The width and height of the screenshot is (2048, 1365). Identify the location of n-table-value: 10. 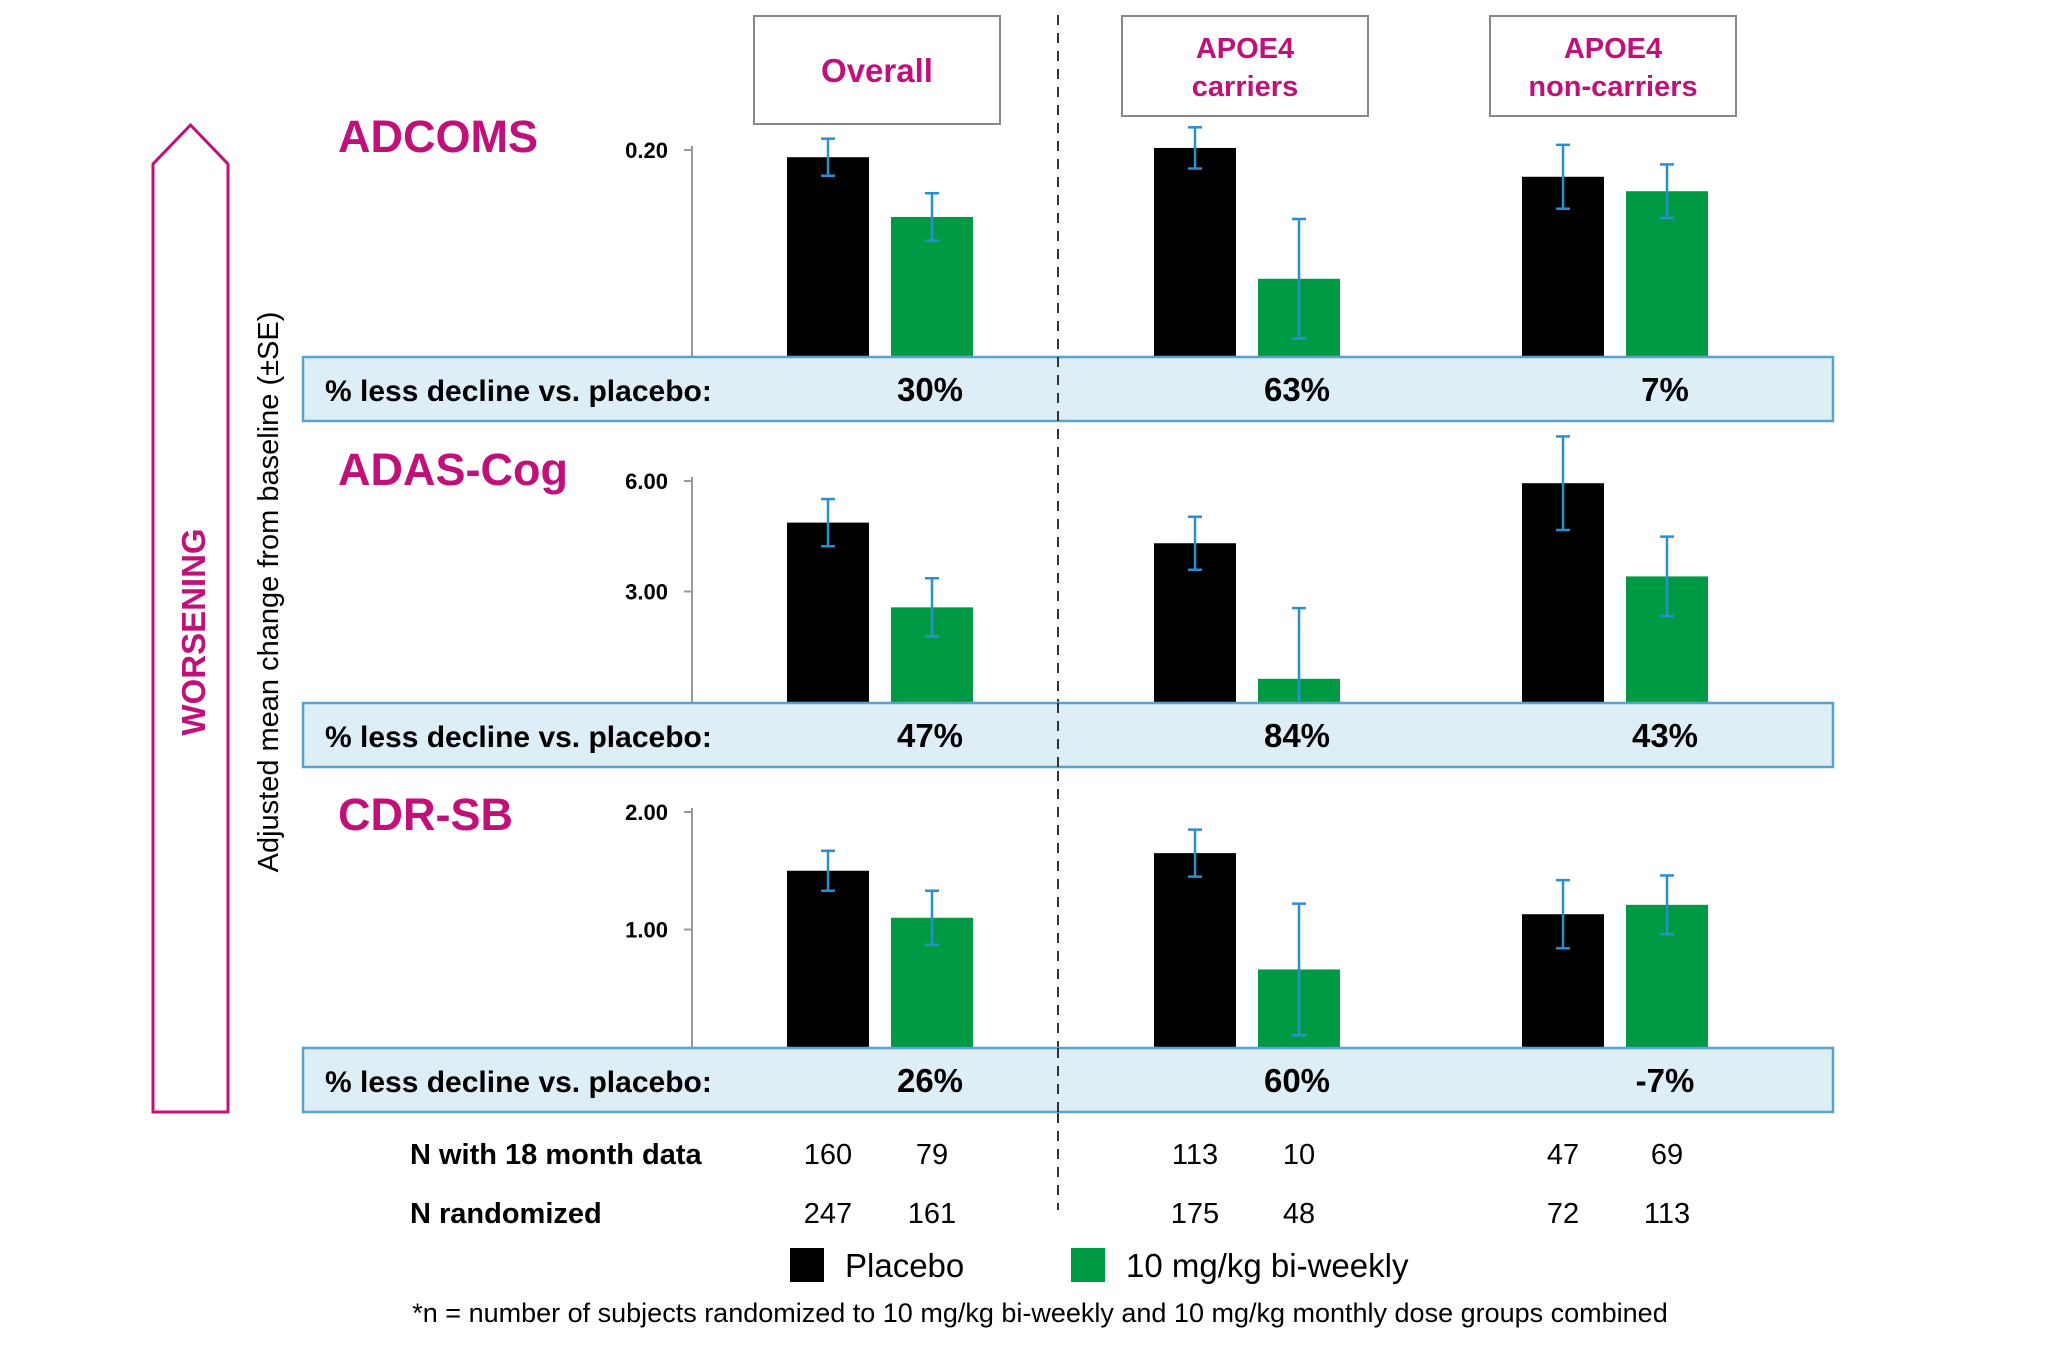
(1299, 1155).